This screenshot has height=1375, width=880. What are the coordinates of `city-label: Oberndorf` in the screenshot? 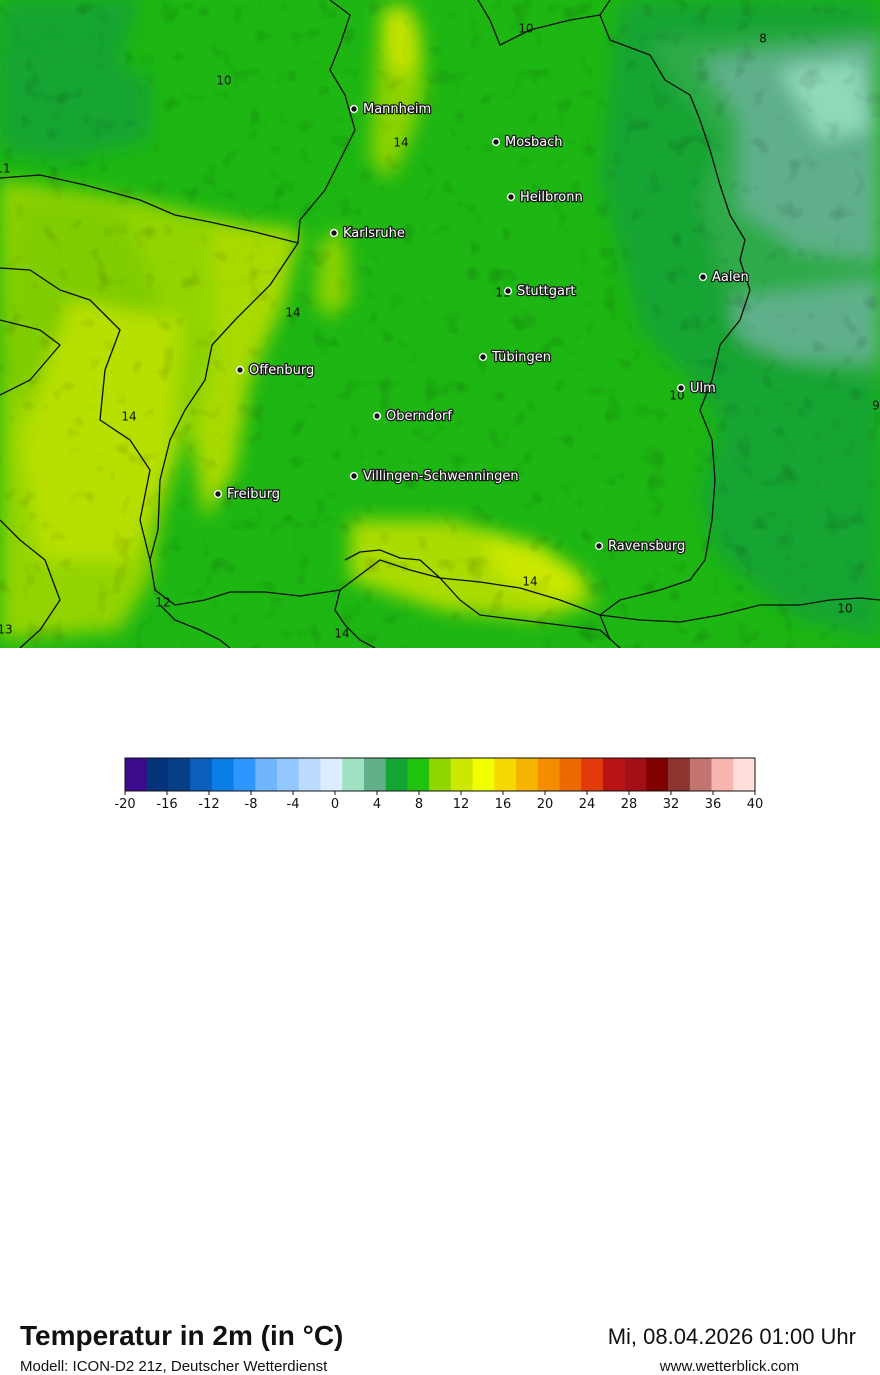 It's located at (419, 416).